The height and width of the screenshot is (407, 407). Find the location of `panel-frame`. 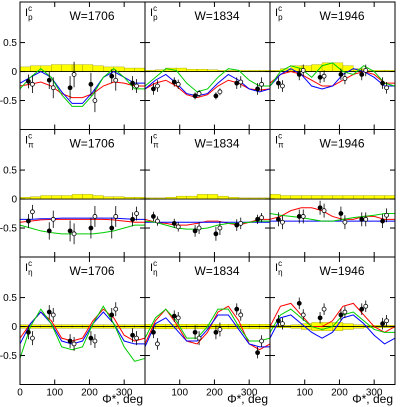

panel-frame is located at coordinates (332, 320).